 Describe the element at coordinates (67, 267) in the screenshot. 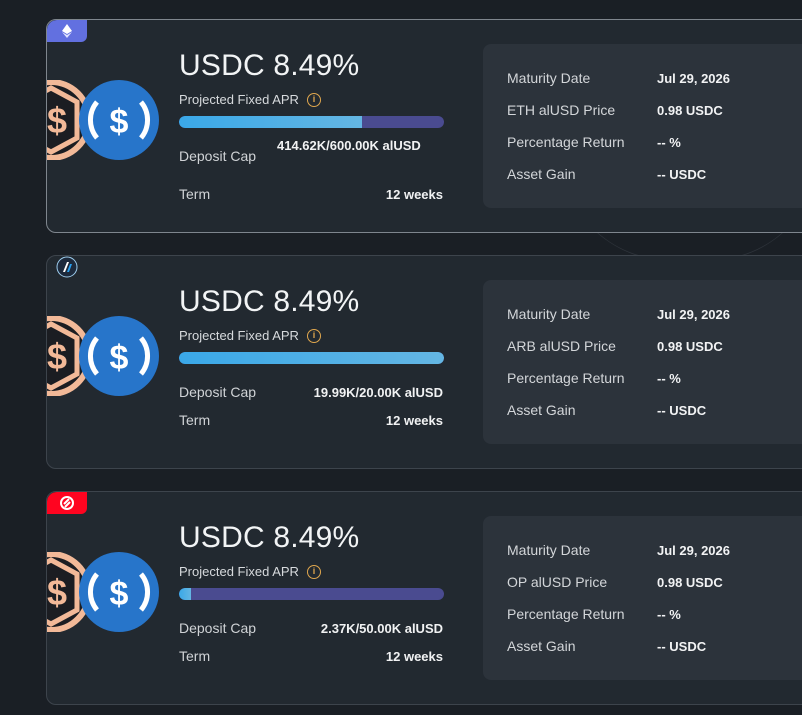

I see `arbitrum-icon` at that location.